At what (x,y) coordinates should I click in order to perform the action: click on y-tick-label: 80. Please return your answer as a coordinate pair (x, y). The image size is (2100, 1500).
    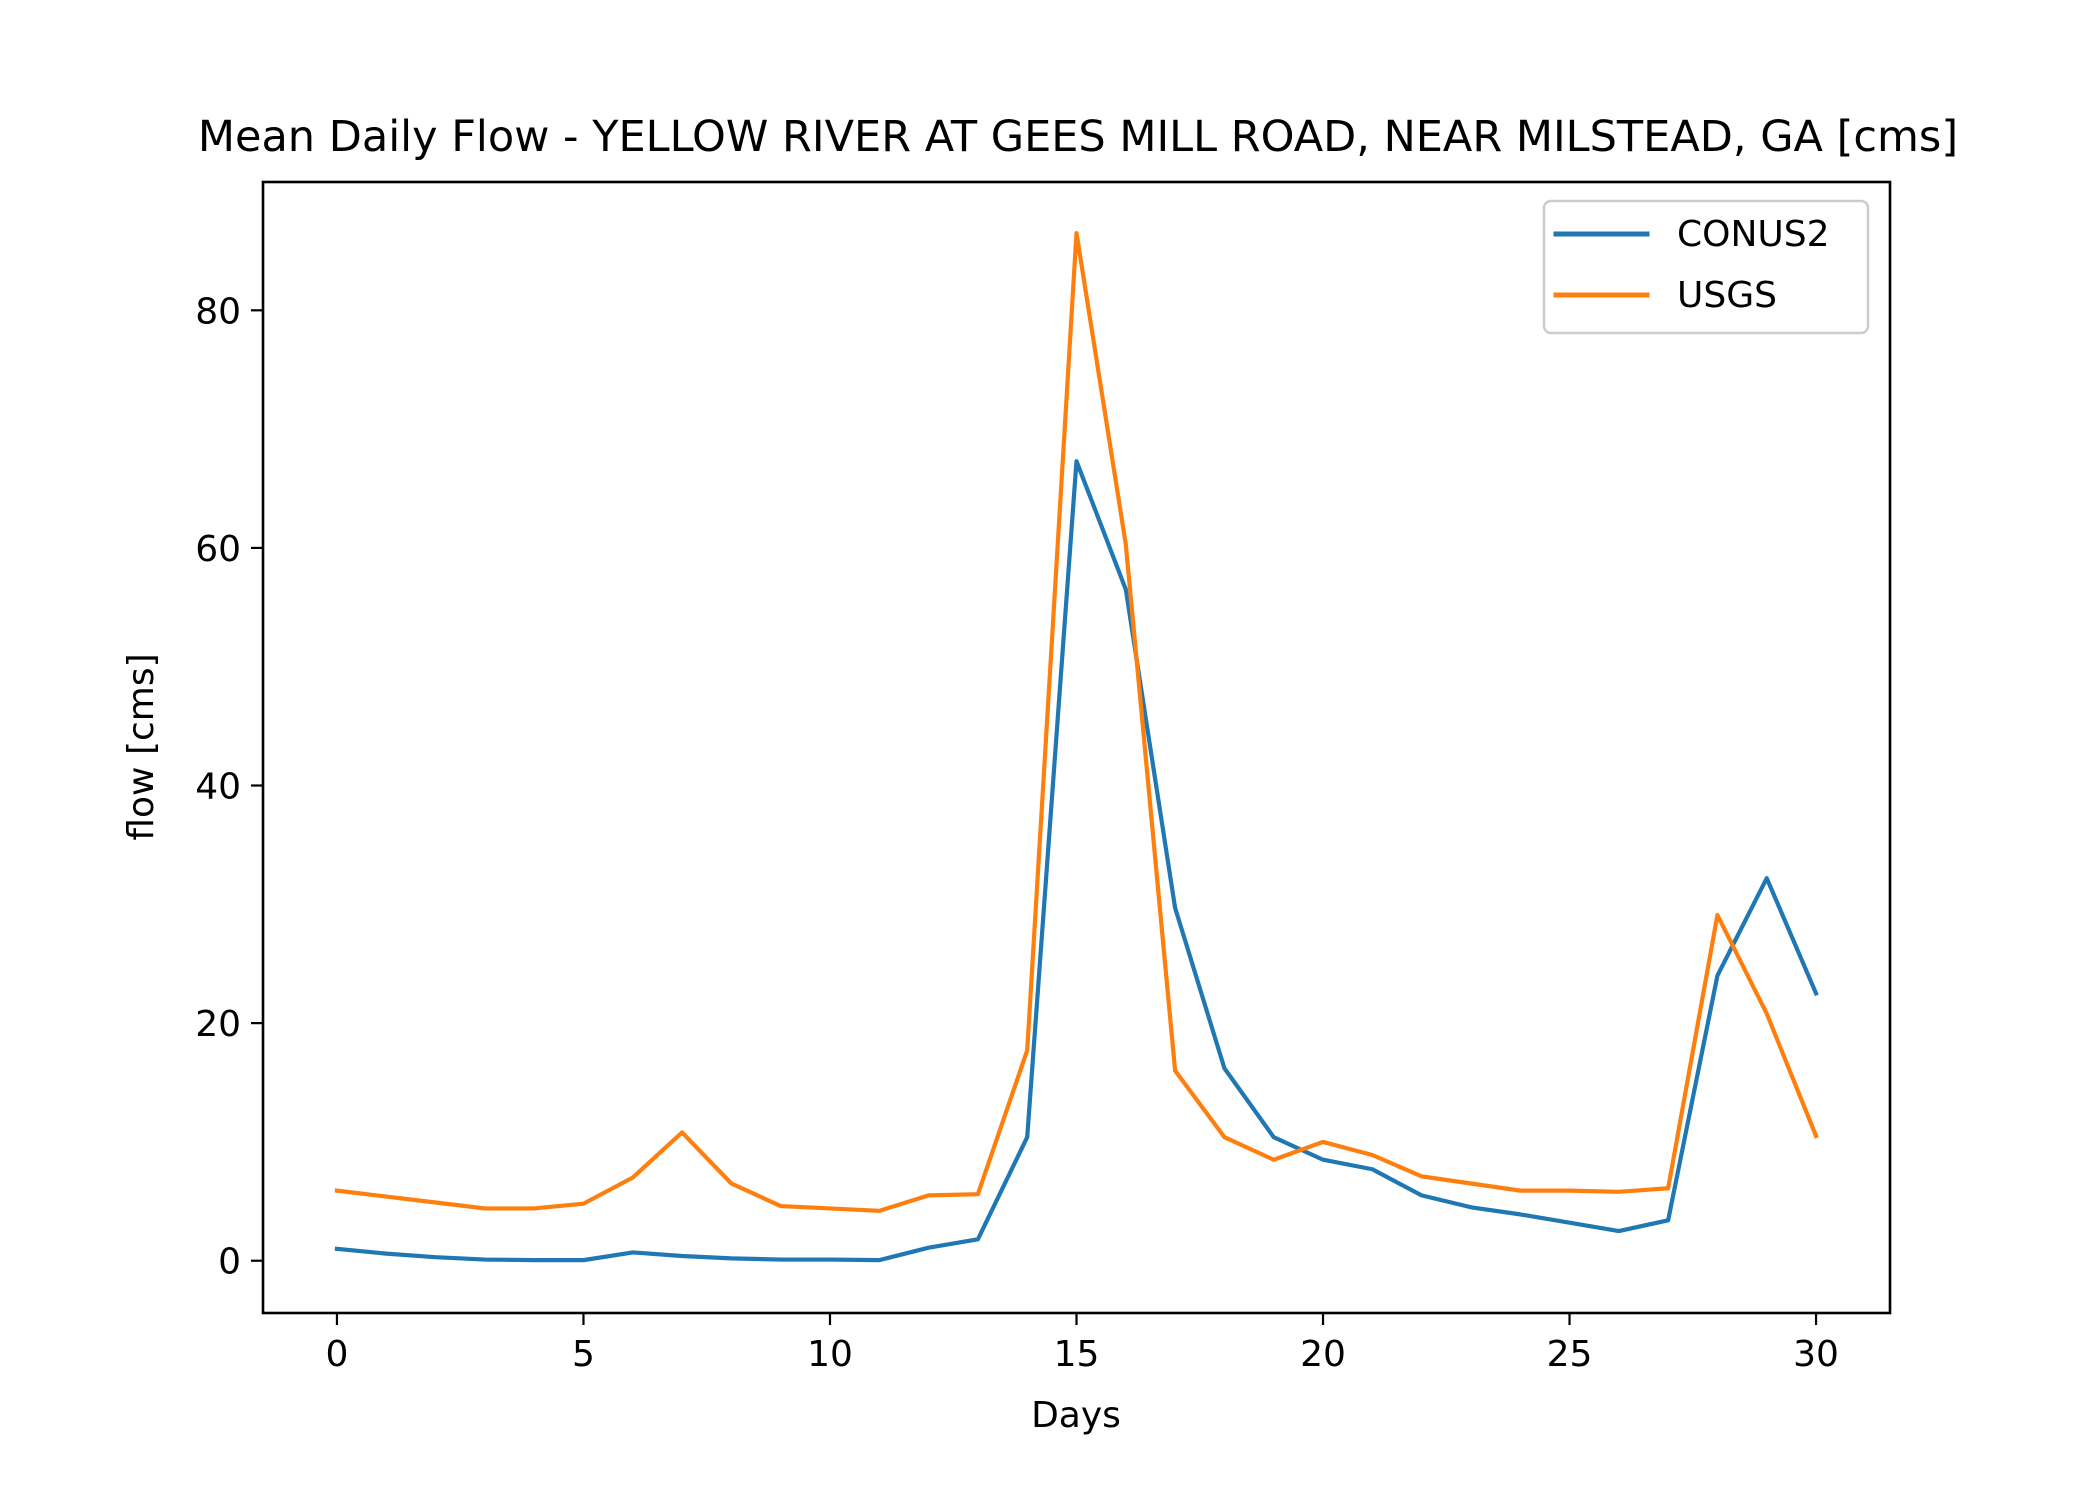
    Looking at the image, I should click on (218, 311).